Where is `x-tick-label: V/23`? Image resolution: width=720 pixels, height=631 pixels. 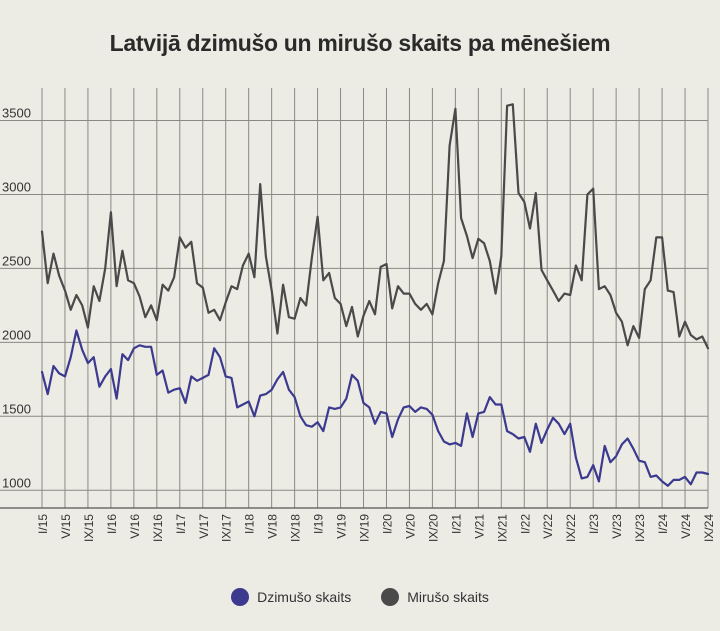 x-tick-label: V/23 is located at coordinates (617, 526).